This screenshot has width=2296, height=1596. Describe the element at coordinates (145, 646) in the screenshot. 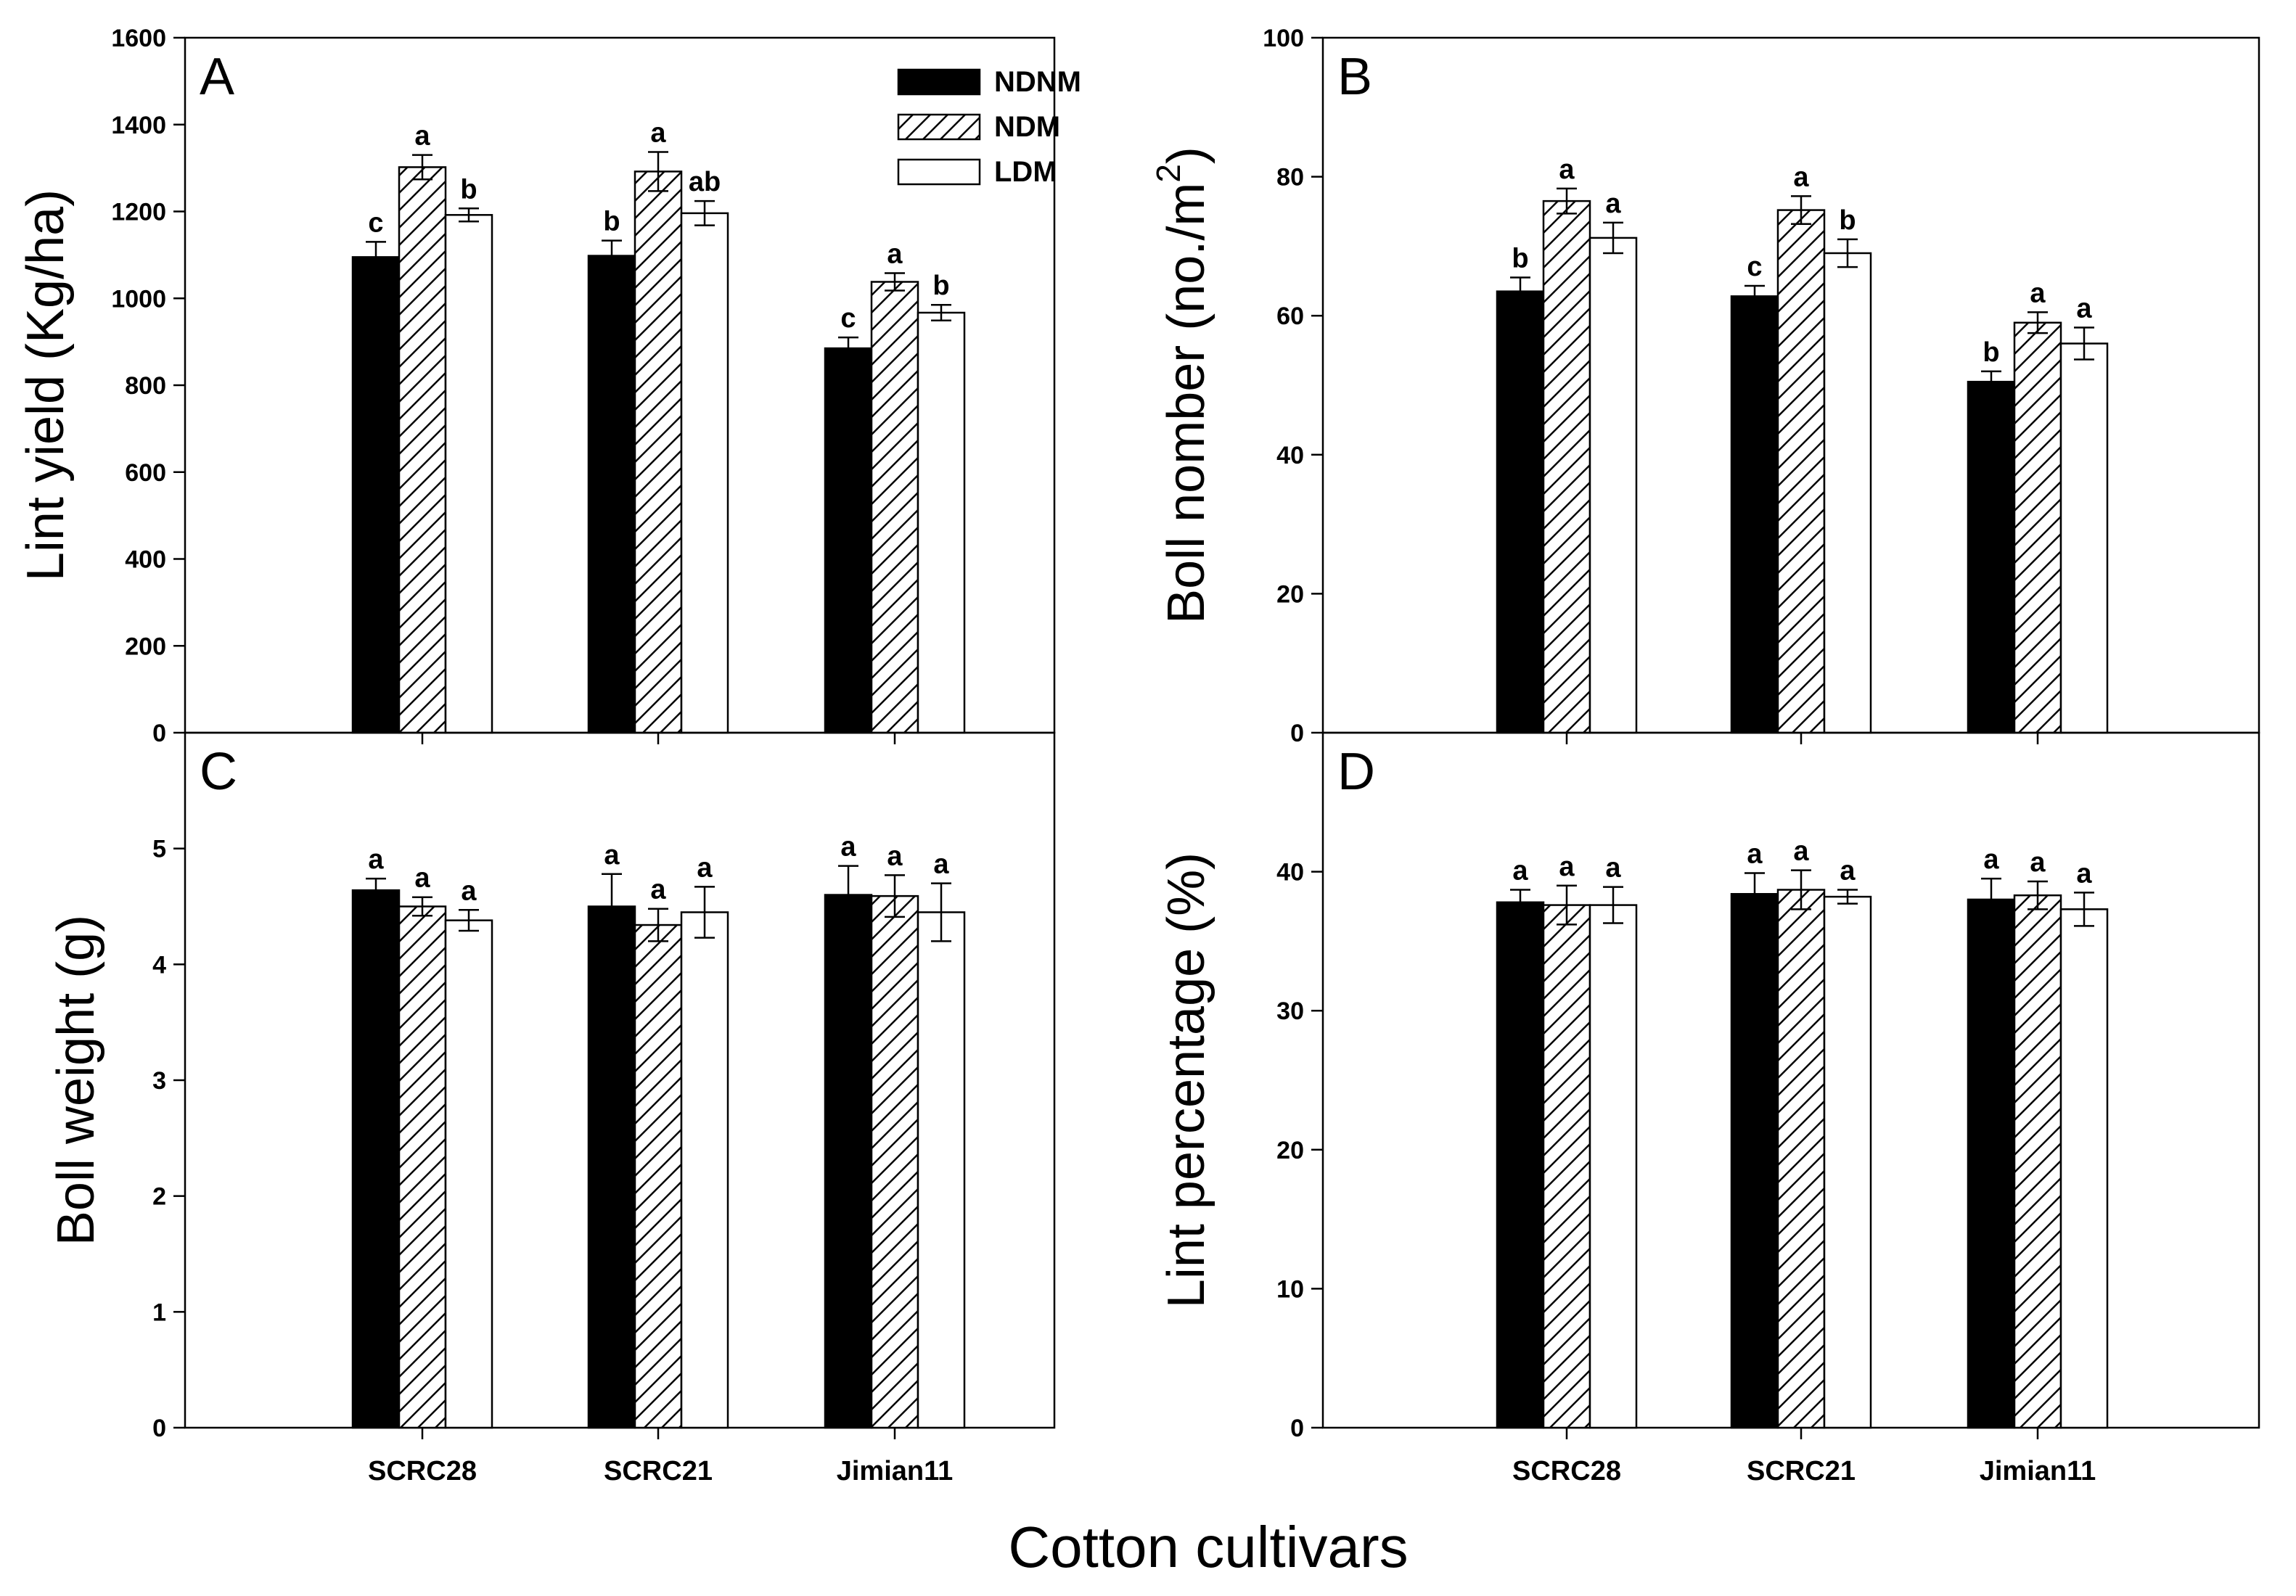

I see `y-tick-label: 200` at that location.